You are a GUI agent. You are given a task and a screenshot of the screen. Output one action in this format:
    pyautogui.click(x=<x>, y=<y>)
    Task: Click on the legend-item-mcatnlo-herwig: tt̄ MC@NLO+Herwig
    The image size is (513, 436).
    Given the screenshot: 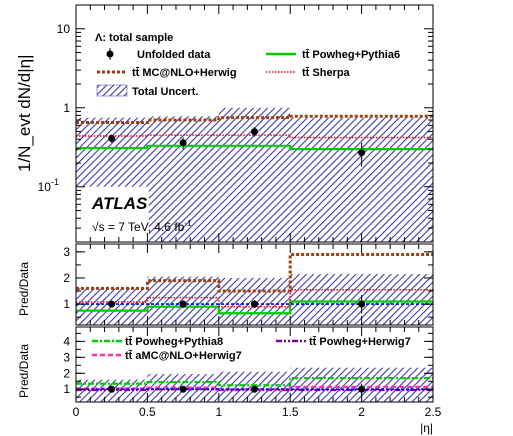 What is the action you would take?
    pyautogui.click(x=167, y=73)
    